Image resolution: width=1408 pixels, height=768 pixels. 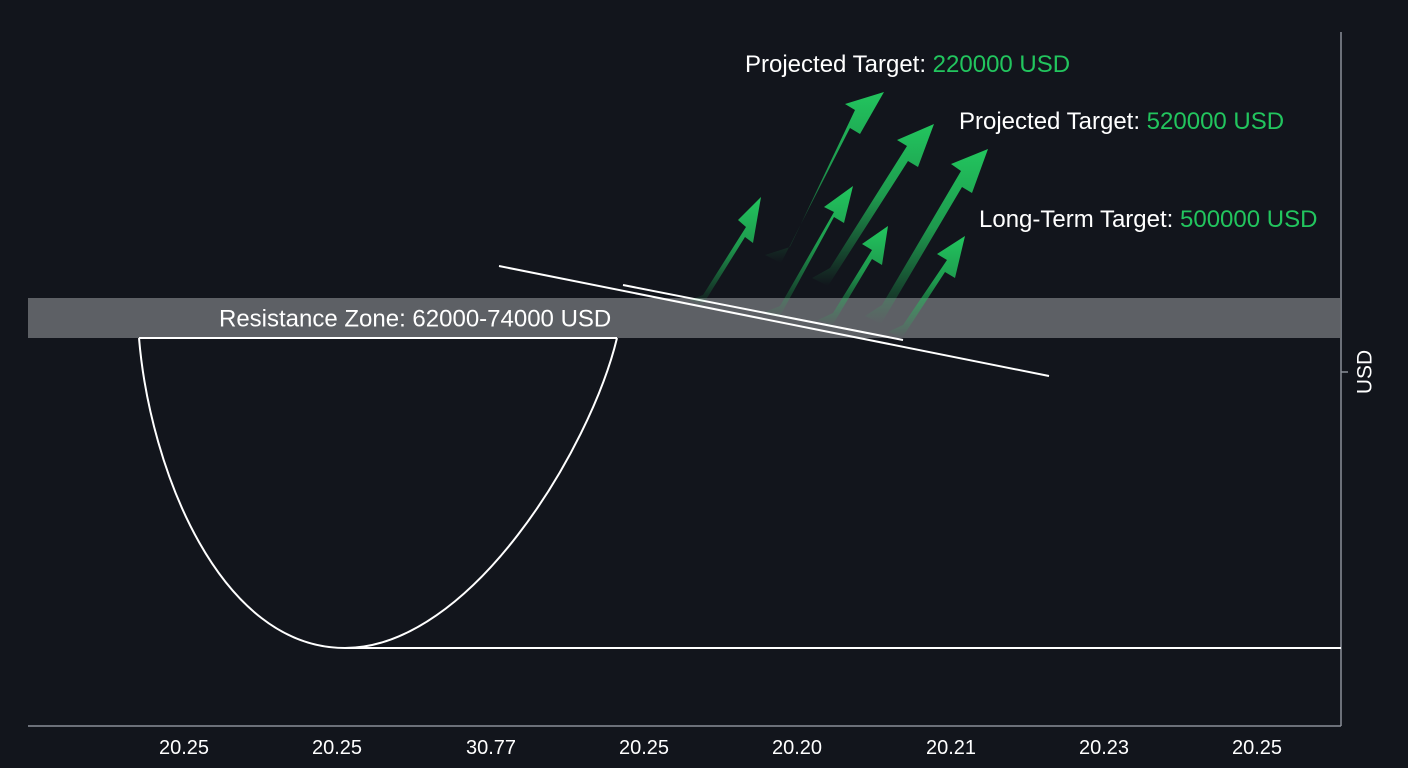 I want to click on trend-line-upper, so click(x=774, y=321).